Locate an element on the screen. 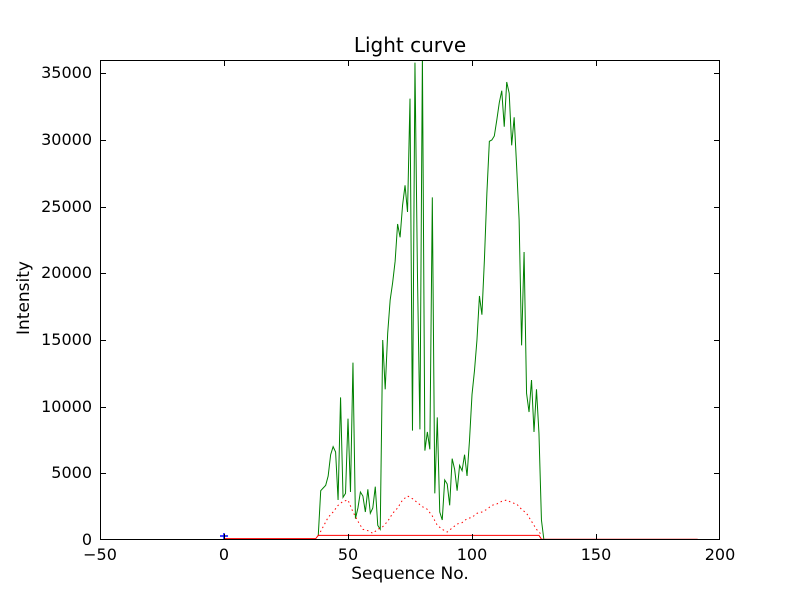 The image size is (800, 600). y-tick-label: 10000 is located at coordinates (66, 406).